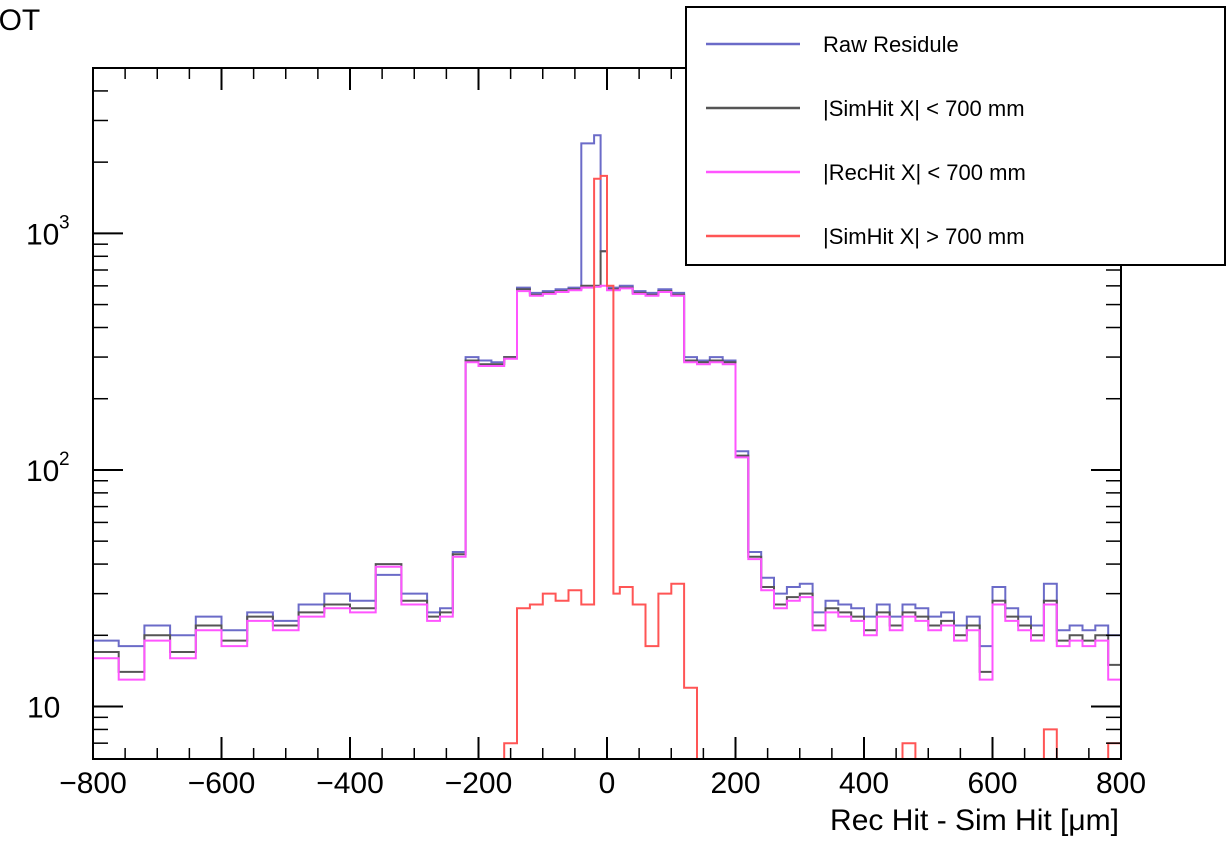 The width and height of the screenshot is (1232, 849). I want to click on legend-entry-label: |SimHit X| > 700 mm, so click(924, 236).